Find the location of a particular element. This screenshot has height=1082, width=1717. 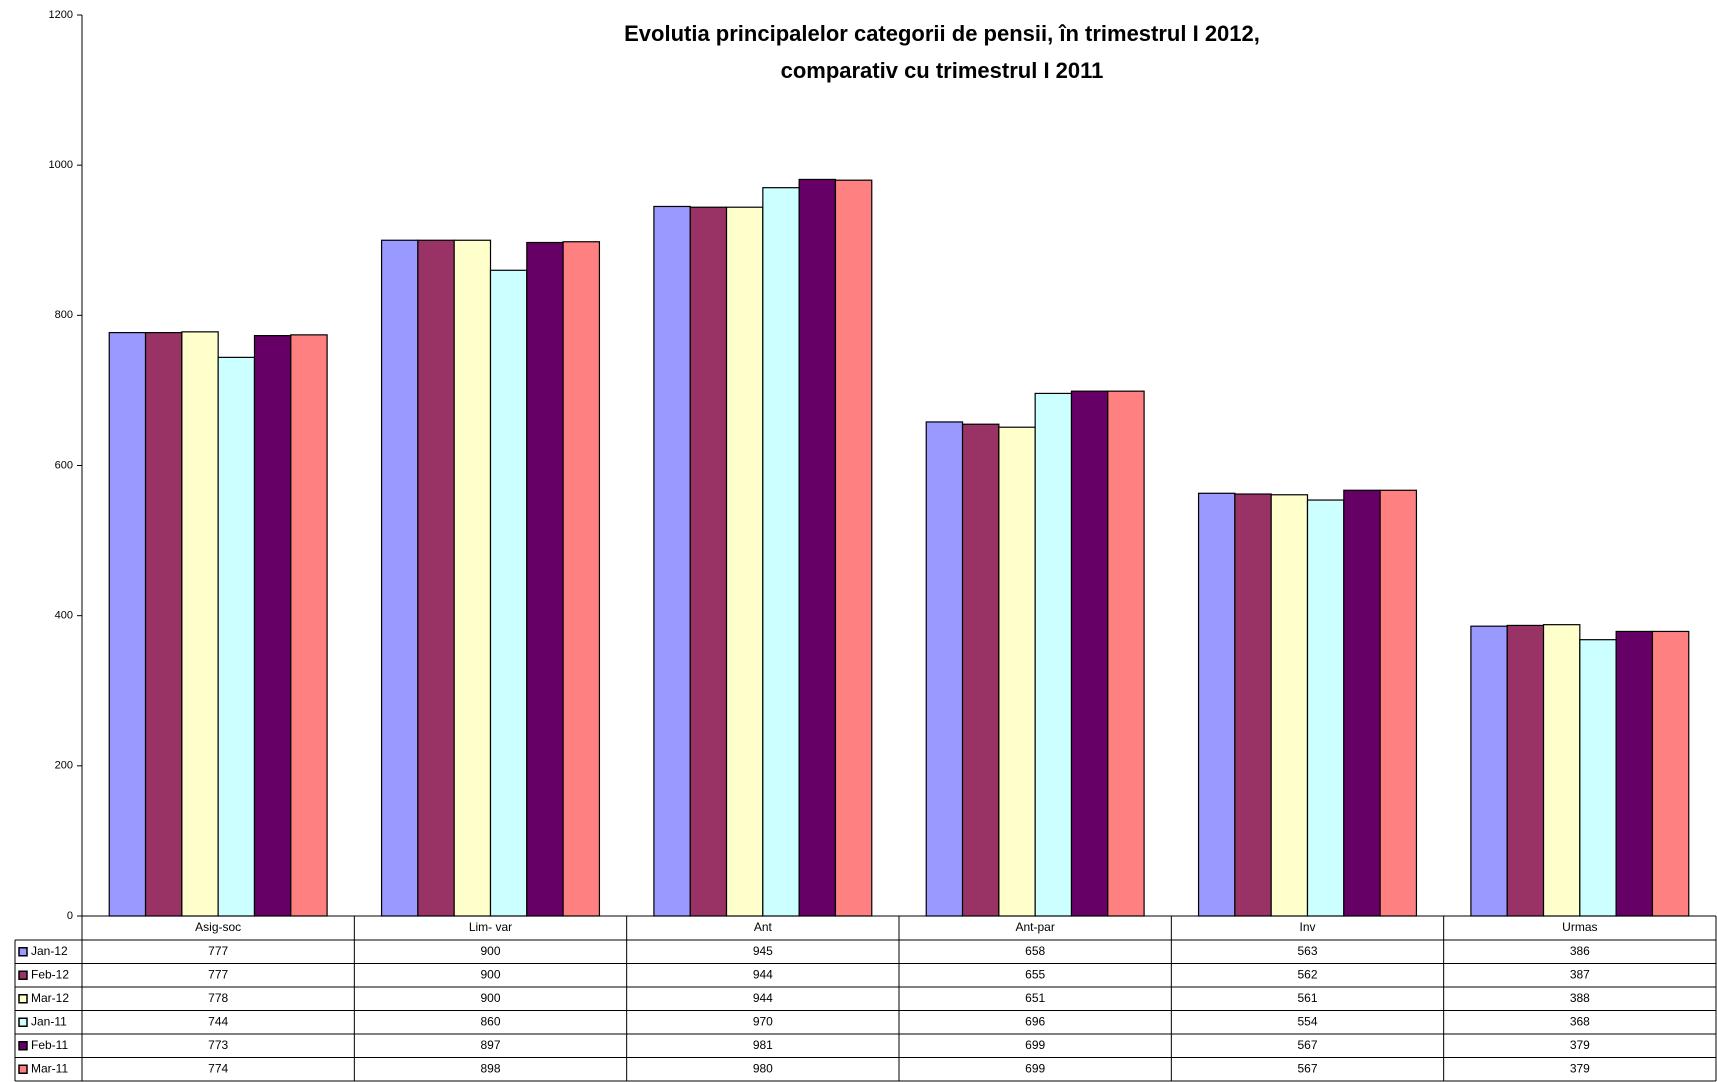

y-tick-label: 800 is located at coordinates (64, 315).